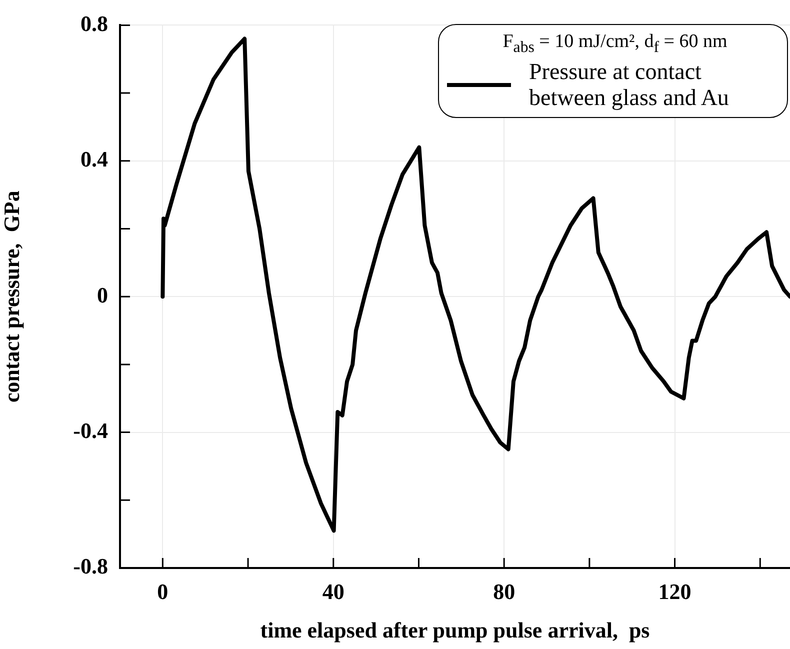 This screenshot has height=649, width=790. Describe the element at coordinates (94, 159) in the screenshot. I see `y-tick-label: 0.4` at that location.